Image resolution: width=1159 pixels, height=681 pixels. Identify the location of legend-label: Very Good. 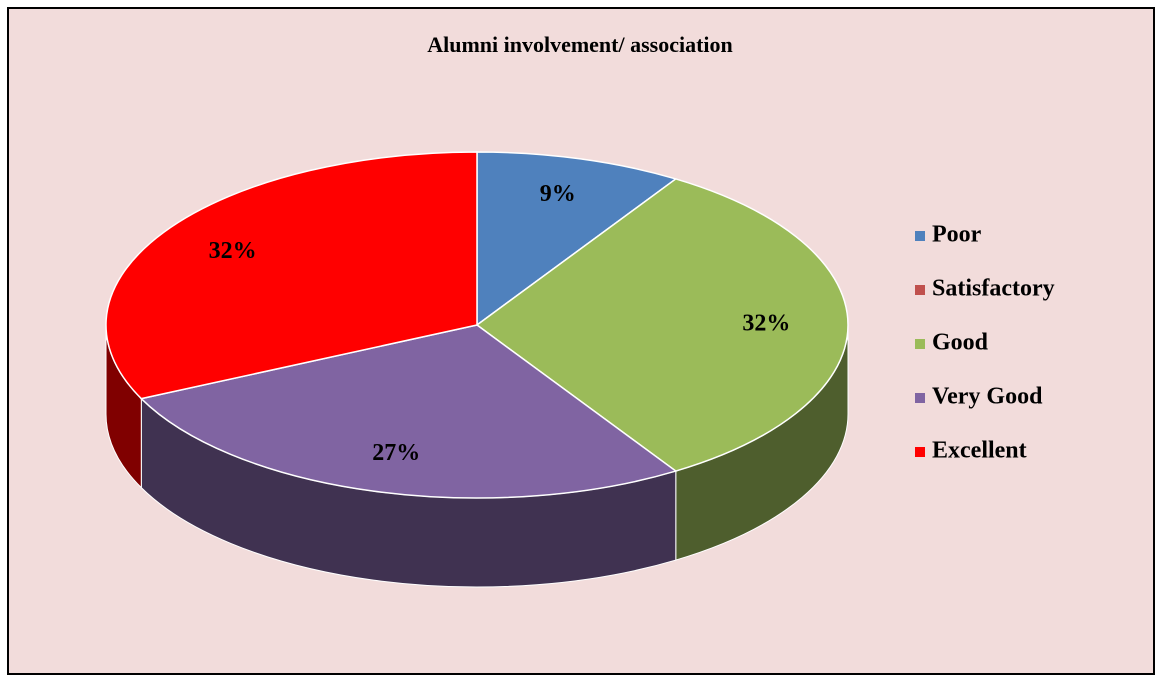
(987, 397).